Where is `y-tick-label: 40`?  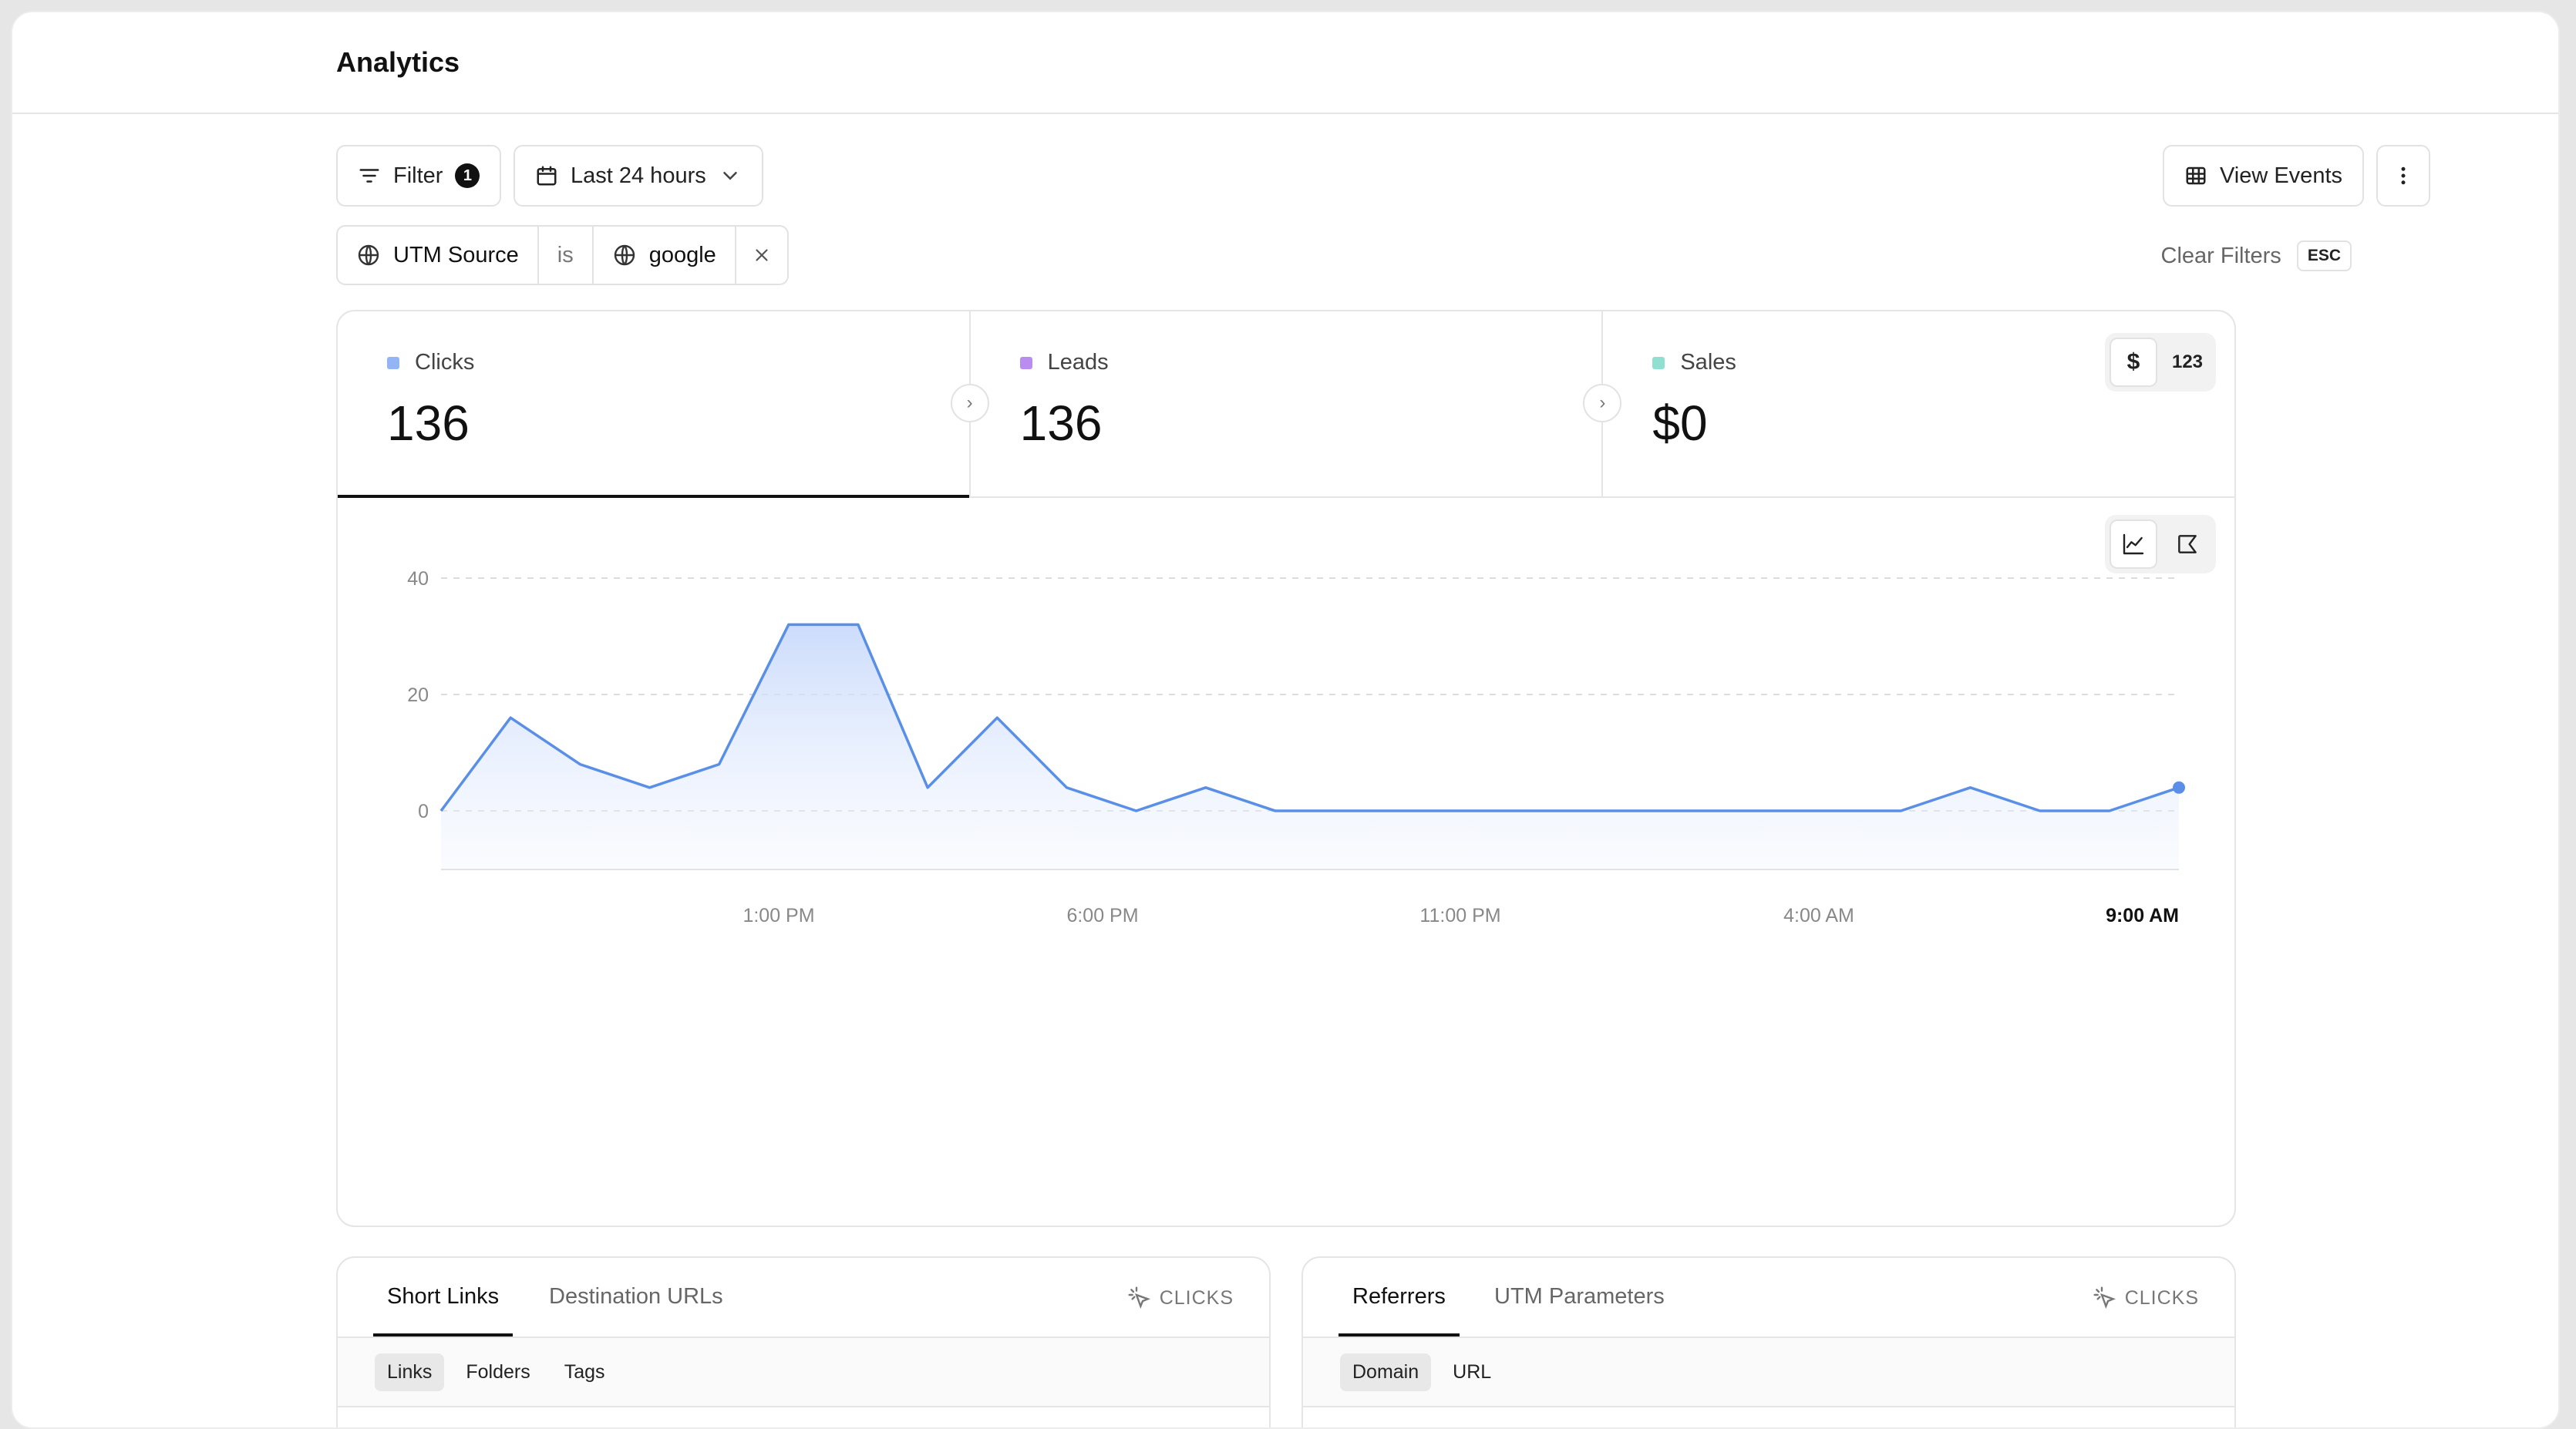 y-tick-label: 40 is located at coordinates (418, 579).